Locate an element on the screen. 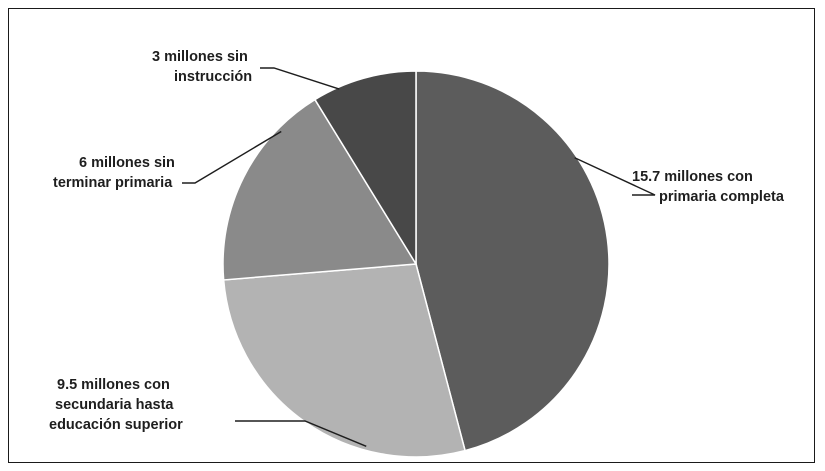 The image size is (825, 471). slice-label-2: 6 millones sin terminar primaria is located at coordinates (116, 173).